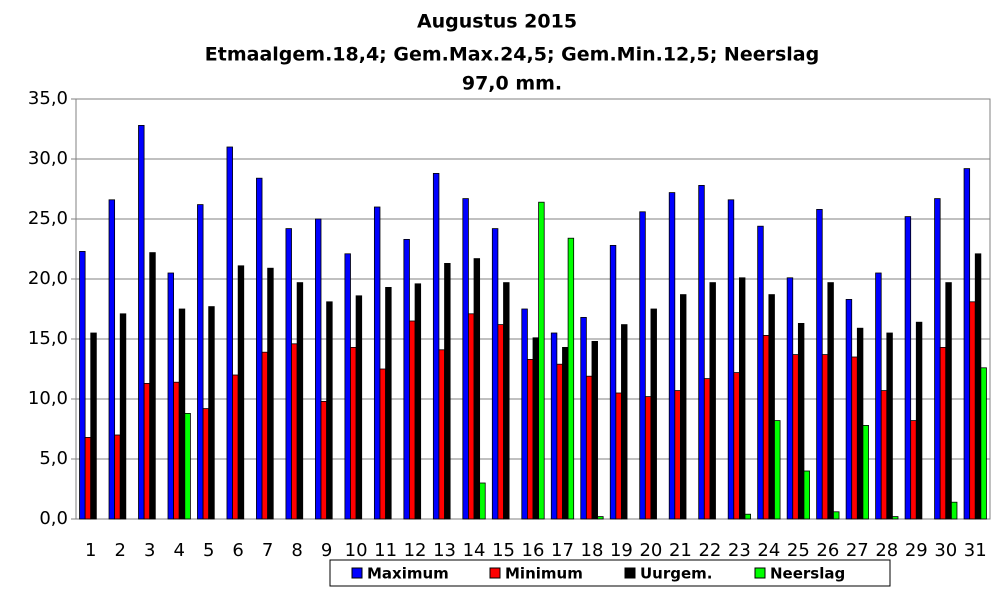  What do you see at coordinates (474, 550) in the screenshot?
I see `x-tick-label: 14` at bounding box center [474, 550].